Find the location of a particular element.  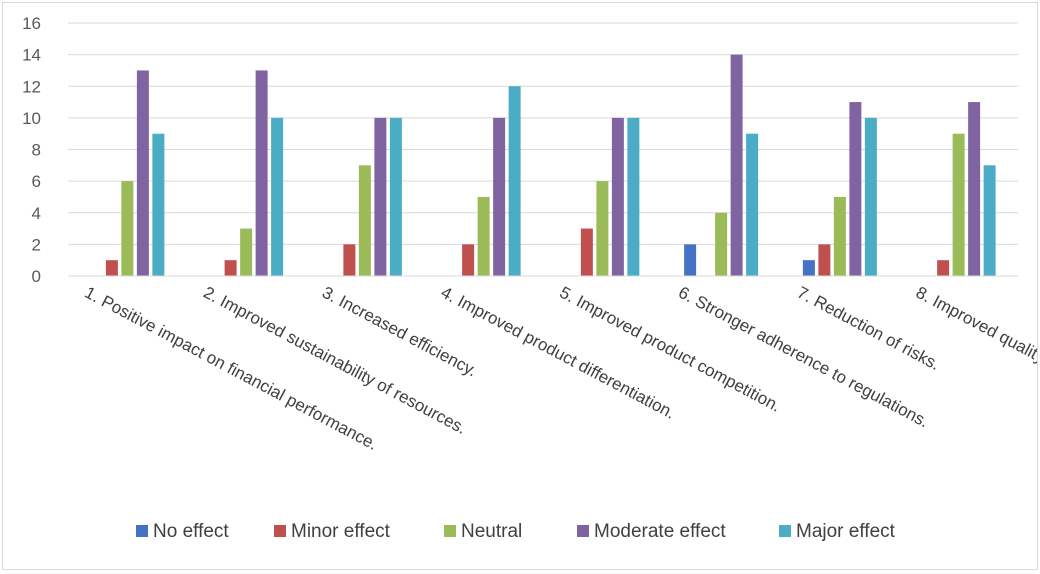

y-tick-label: 10 is located at coordinates (31, 118).